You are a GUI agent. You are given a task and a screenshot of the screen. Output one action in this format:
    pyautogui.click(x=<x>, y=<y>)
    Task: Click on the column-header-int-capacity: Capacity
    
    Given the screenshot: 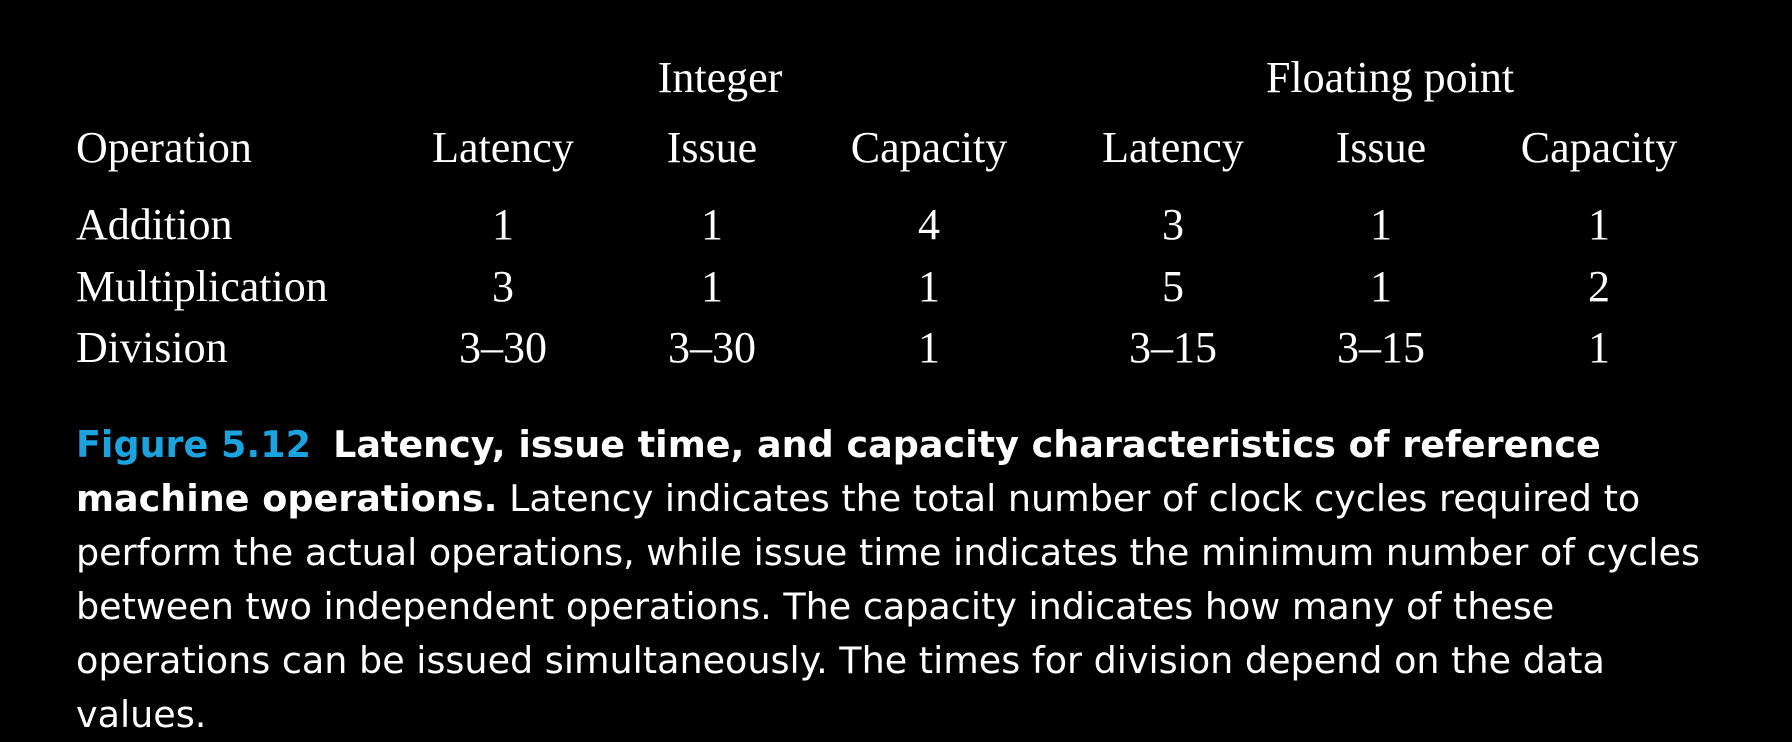 What is the action you would take?
    pyautogui.click(x=929, y=147)
    